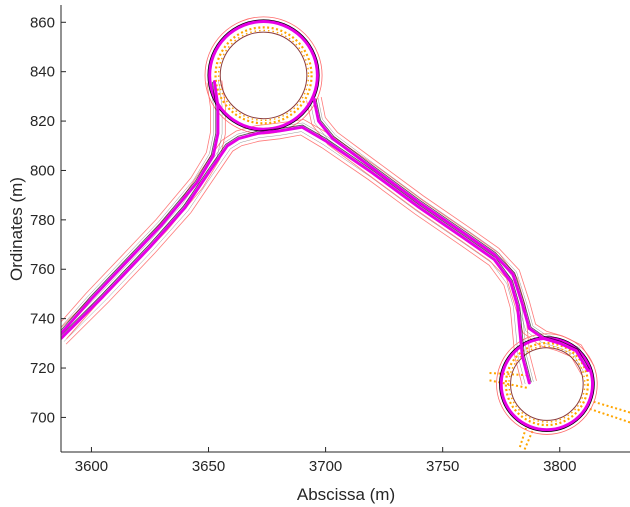 Image resolution: width=630 pixels, height=507 pixels. I want to click on y-tick-label-820: 820, so click(42, 121).